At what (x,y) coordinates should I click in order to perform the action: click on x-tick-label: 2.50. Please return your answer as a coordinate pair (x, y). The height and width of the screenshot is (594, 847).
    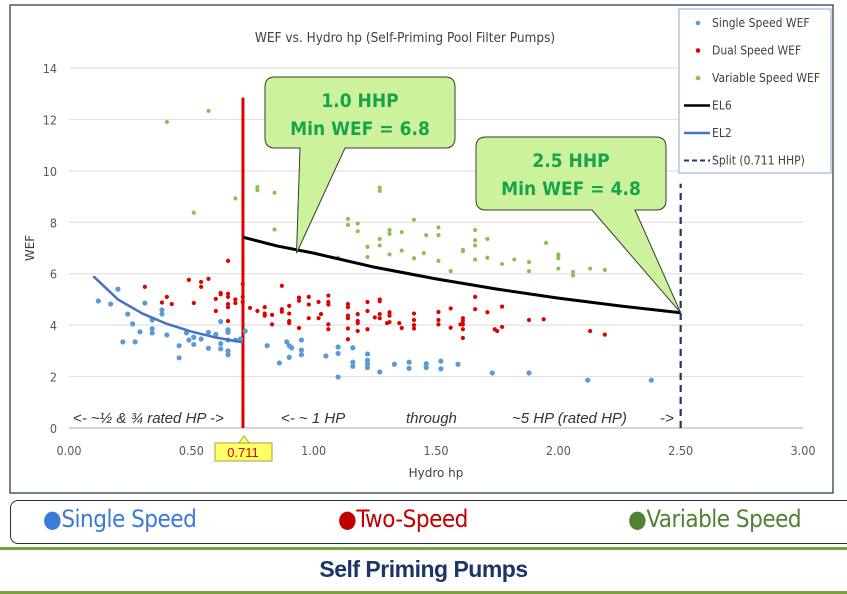
    Looking at the image, I should click on (680, 450).